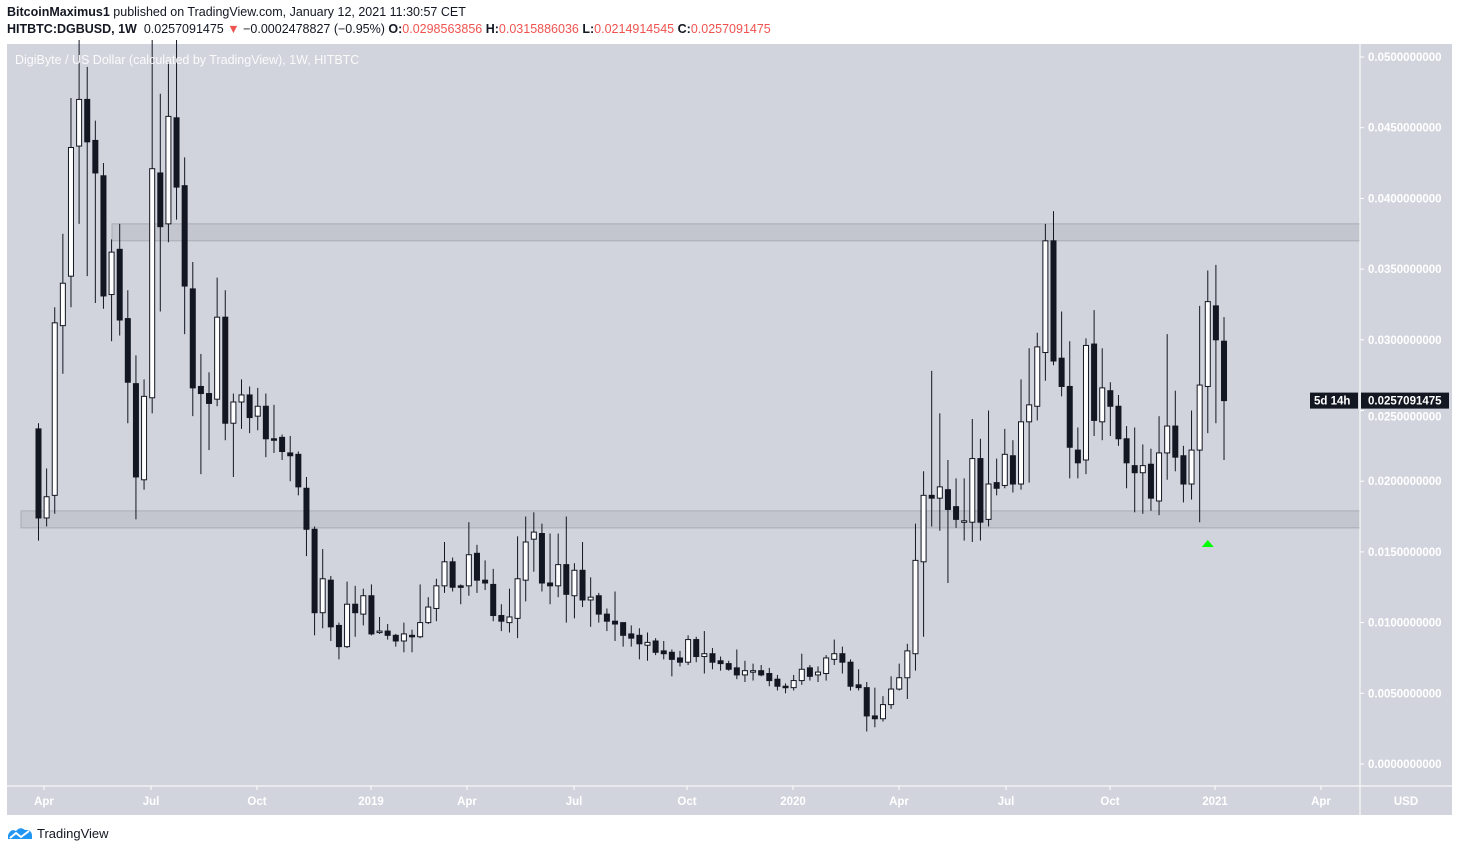 Image resolution: width=1459 pixels, height=852 pixels. What do you see at coordinates (183, 29) in the screenshot?
I see `last-price: 0.0257091475` at bounding box center [183, 29].